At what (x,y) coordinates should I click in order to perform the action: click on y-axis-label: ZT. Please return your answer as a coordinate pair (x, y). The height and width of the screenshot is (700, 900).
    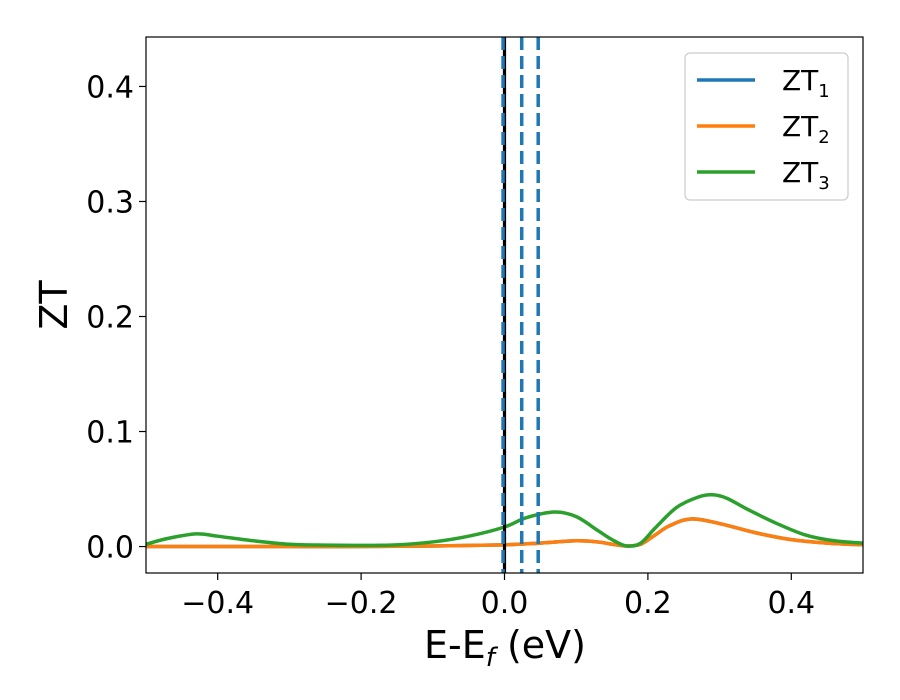
    Looking at the image, I should click on (54, 305).